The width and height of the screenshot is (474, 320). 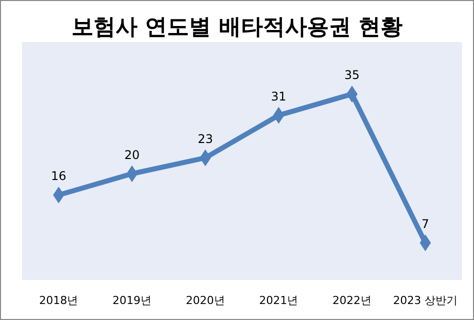 I want to click on data-label: 20, so click(x=132, y=155).